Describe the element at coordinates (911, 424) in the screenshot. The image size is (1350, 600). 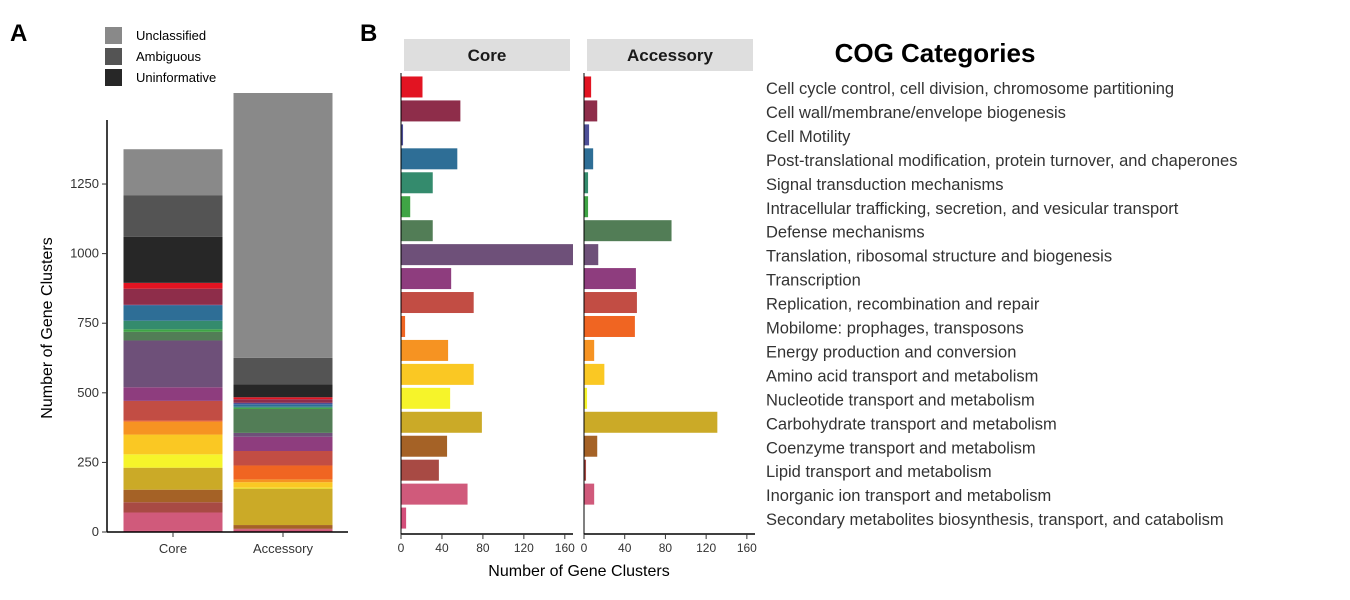
I see `cog-legend-item: Carbohydrate transport and metabolism` at that location.